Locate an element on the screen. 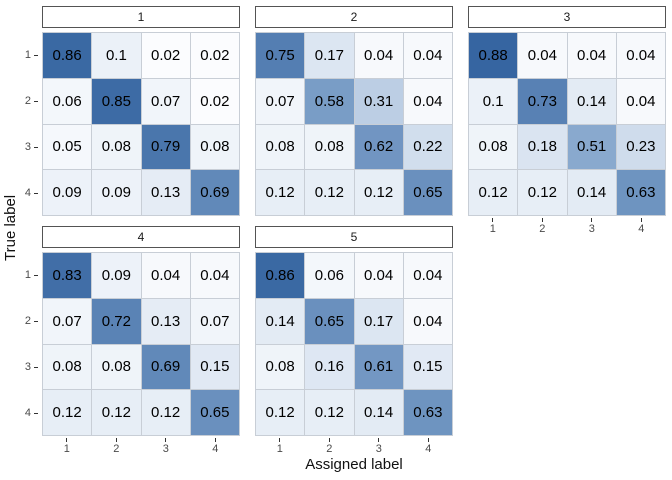 The width and height of the screenshot is (672, 480). facet-strip: 3 is located at coordinates (567, 17).